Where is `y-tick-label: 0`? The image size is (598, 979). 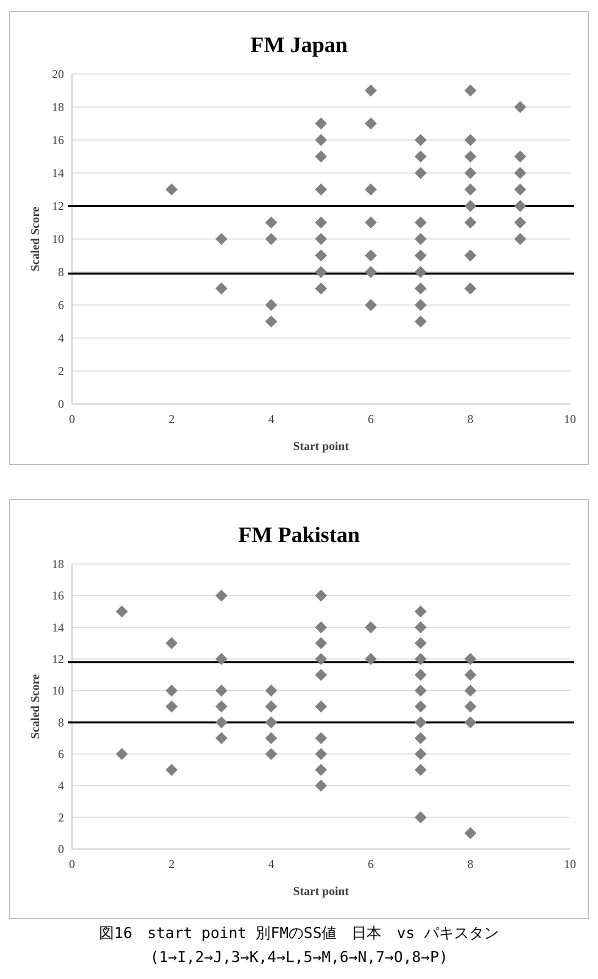
y-tick-label: 0 is located at coordinates (61, 849).